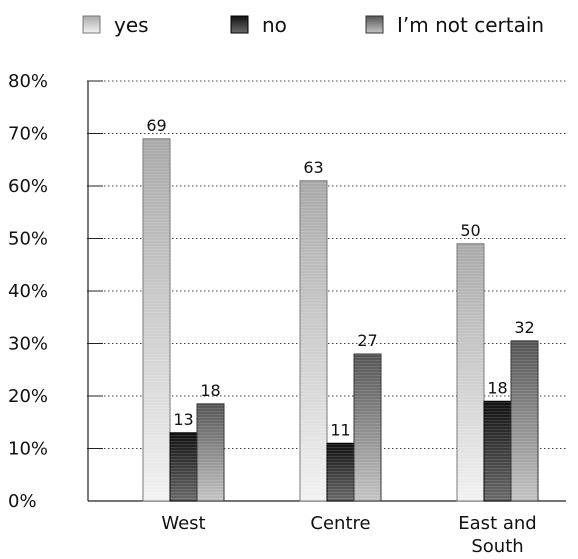 The width and height of the screenshot is (578, 559). What do you see at coordinates (28, 396) in the screenshot?
I see `y-tick-label: 20%` at bounding box center [28, 396].